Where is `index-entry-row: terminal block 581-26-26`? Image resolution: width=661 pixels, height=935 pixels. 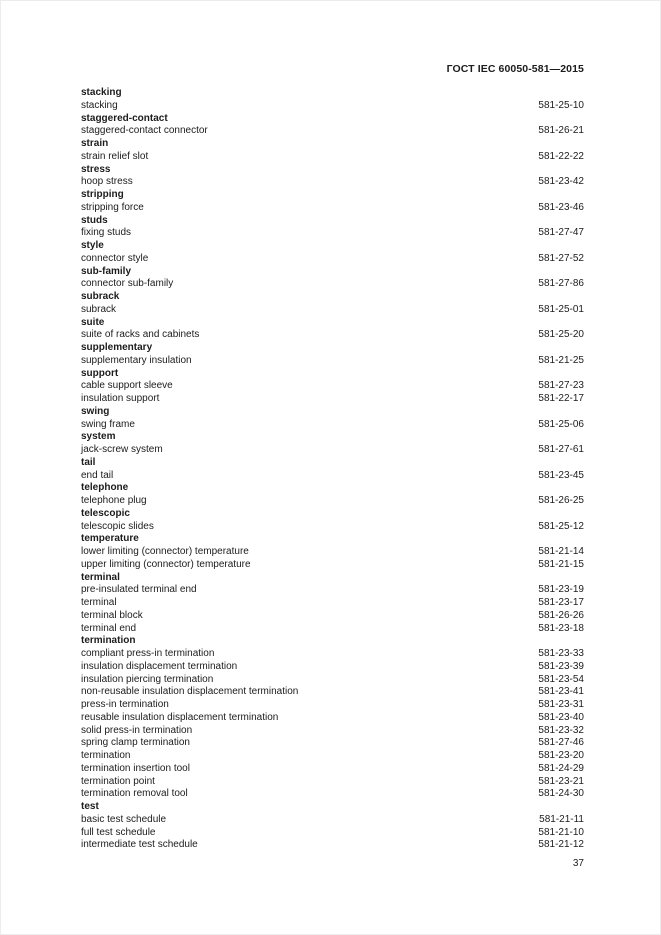
index-entry-row: terminal block 581-26-26 is located at coordinates (332, 616).